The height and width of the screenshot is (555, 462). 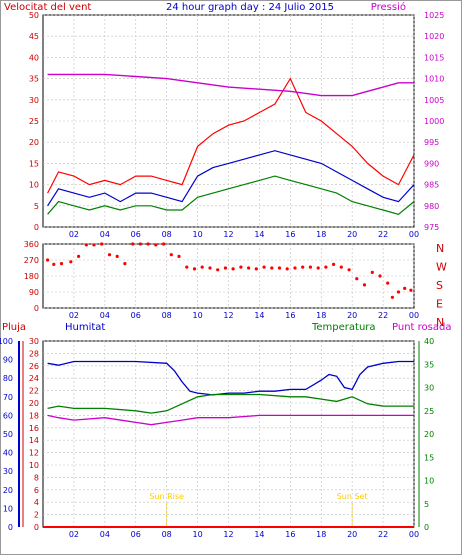 What do you see at coordinates (14, 327) in the screenshot?
I see `rain-label: Pluja` at bounding box center [14, 327].